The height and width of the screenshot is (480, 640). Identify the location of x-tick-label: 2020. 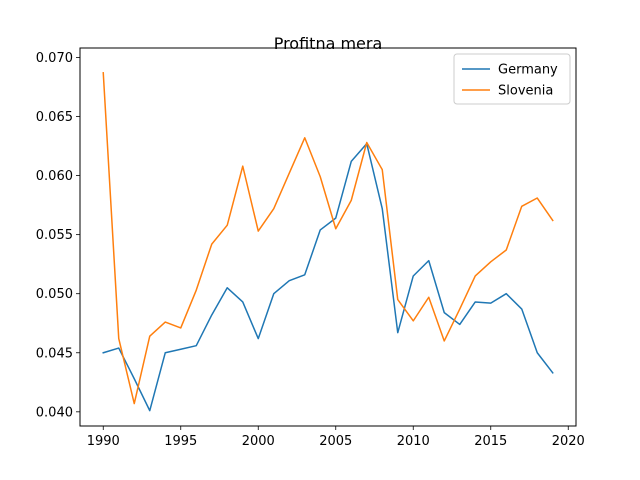
(568, 441).